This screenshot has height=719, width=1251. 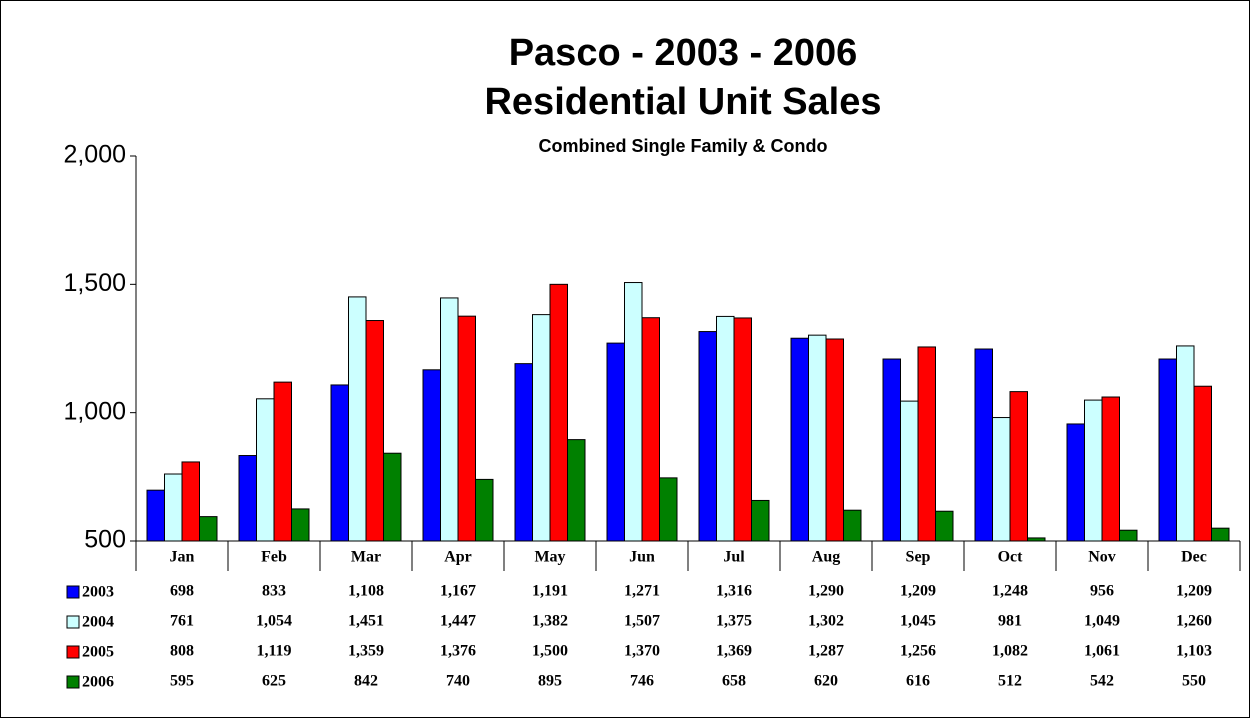 I want to click on x-tick-label: Dec, so click(x=1194, y=557).